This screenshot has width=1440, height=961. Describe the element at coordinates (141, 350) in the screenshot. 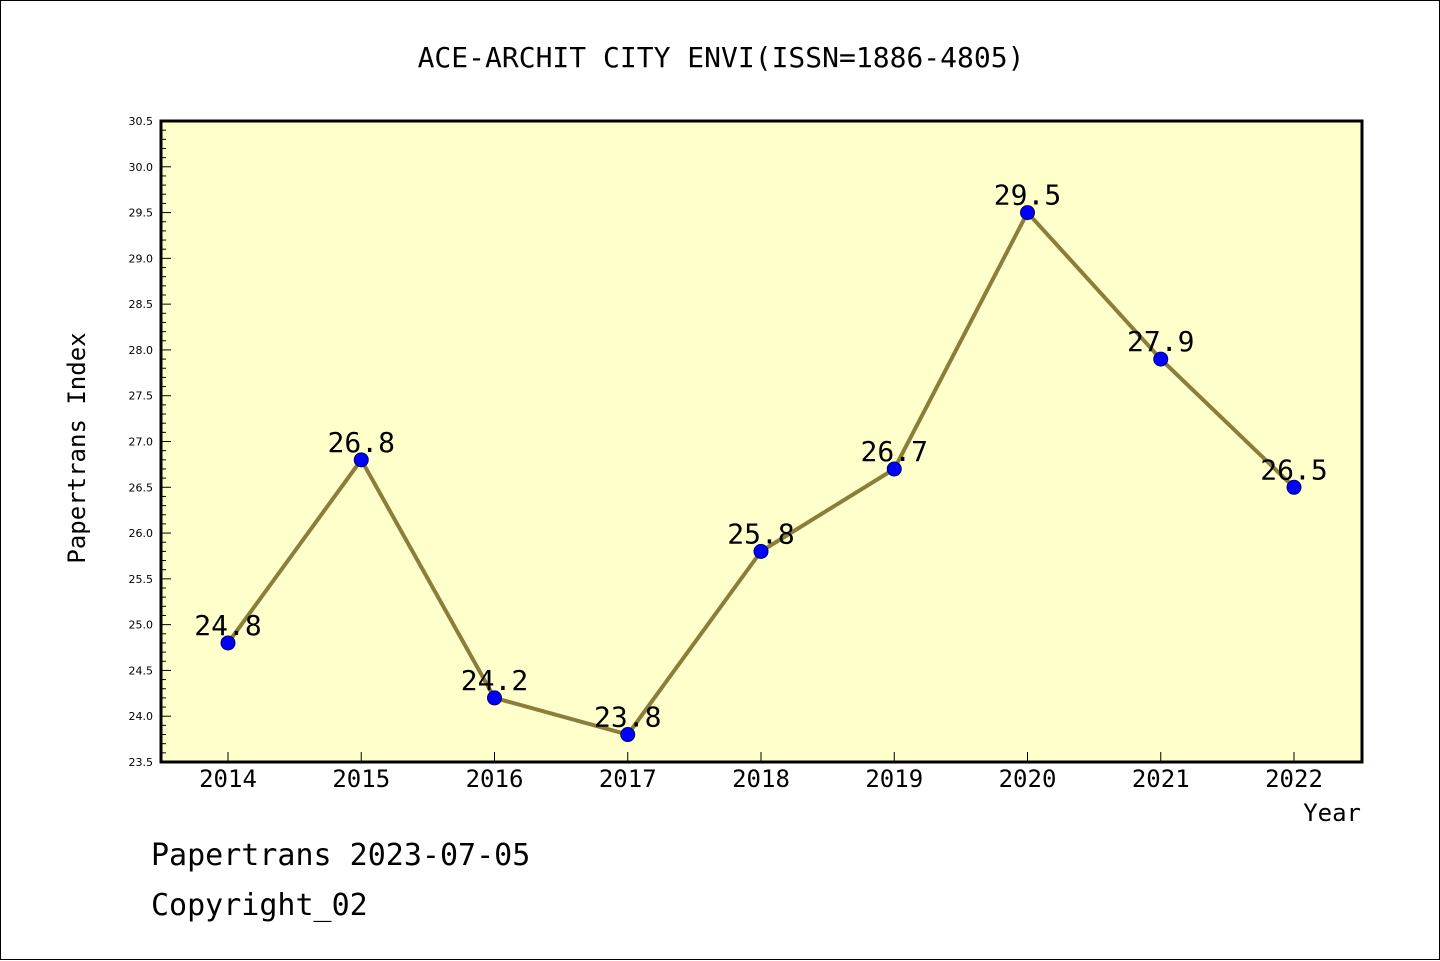

I see `y-tick-label: 28.0` at that location.